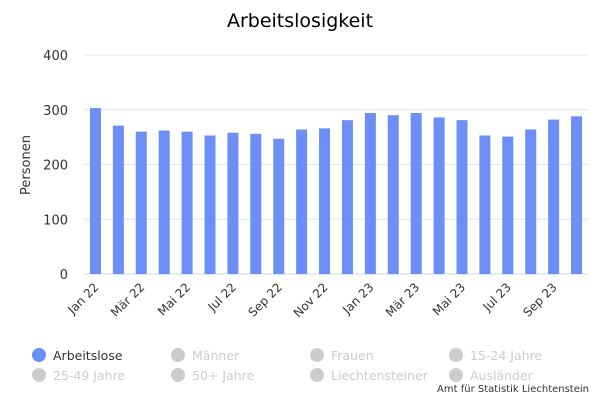 This screenshot has width=600, height=400. What do you see at coordinates (449, 299) in the screenshot?
I see `x-tick-label: Mai 23` at bounding box center [449, 299].